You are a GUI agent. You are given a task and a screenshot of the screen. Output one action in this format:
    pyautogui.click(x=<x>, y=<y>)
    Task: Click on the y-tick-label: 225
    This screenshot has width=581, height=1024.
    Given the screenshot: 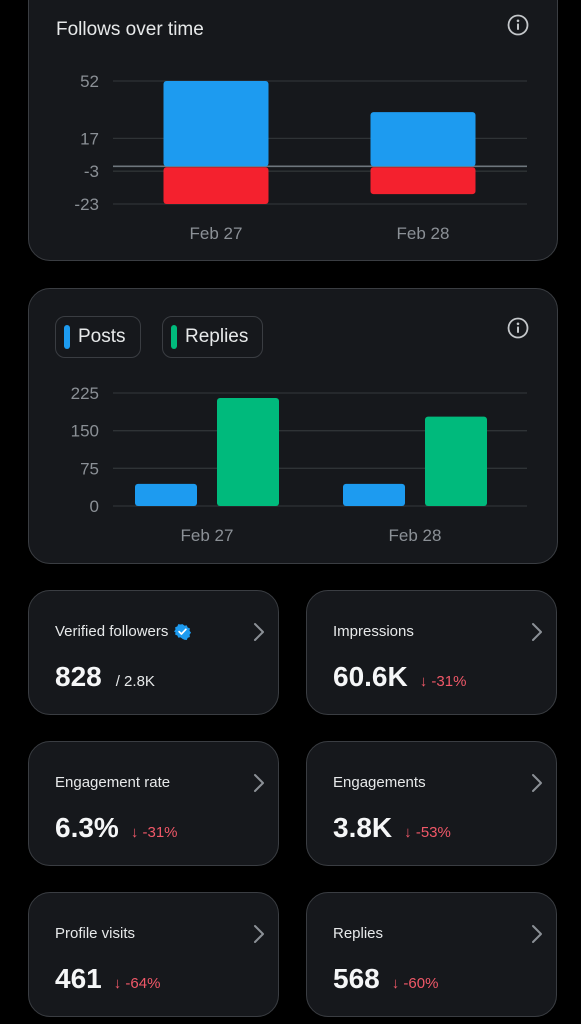 What is the action you would take?
    pyautogui.click(x=85, y=393)
    